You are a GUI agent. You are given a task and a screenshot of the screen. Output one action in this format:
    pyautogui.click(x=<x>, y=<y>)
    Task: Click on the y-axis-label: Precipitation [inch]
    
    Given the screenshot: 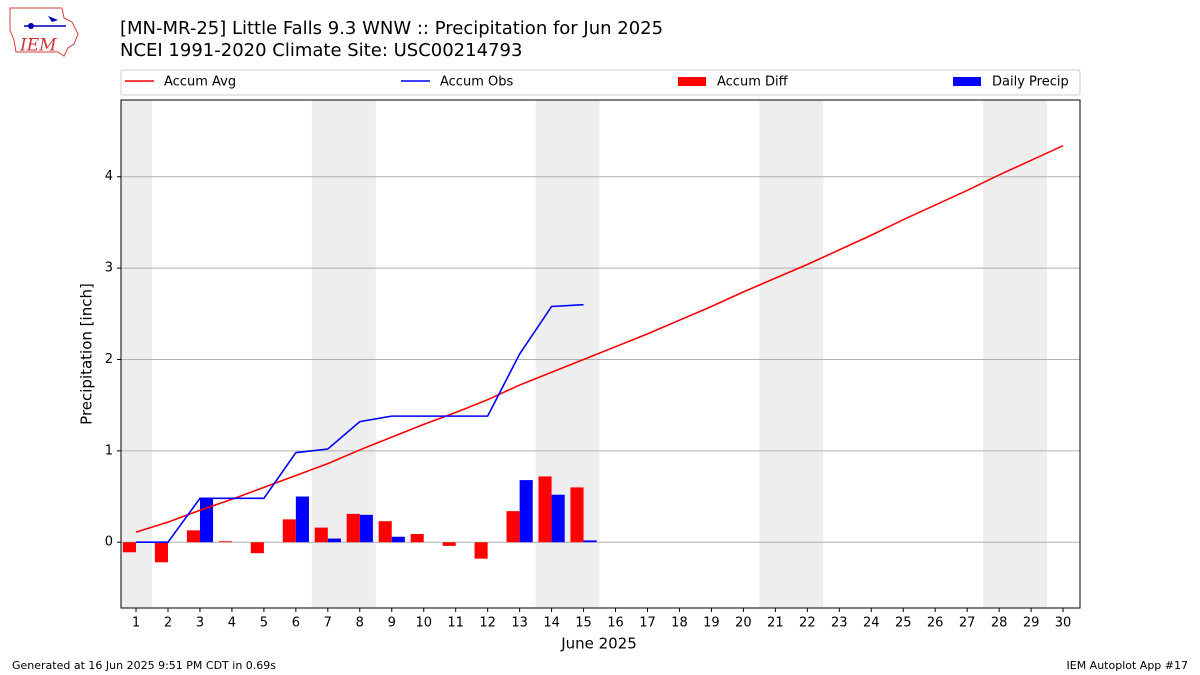 What is the action you would take?
    pyautogui.click(x=87, y=354)
    